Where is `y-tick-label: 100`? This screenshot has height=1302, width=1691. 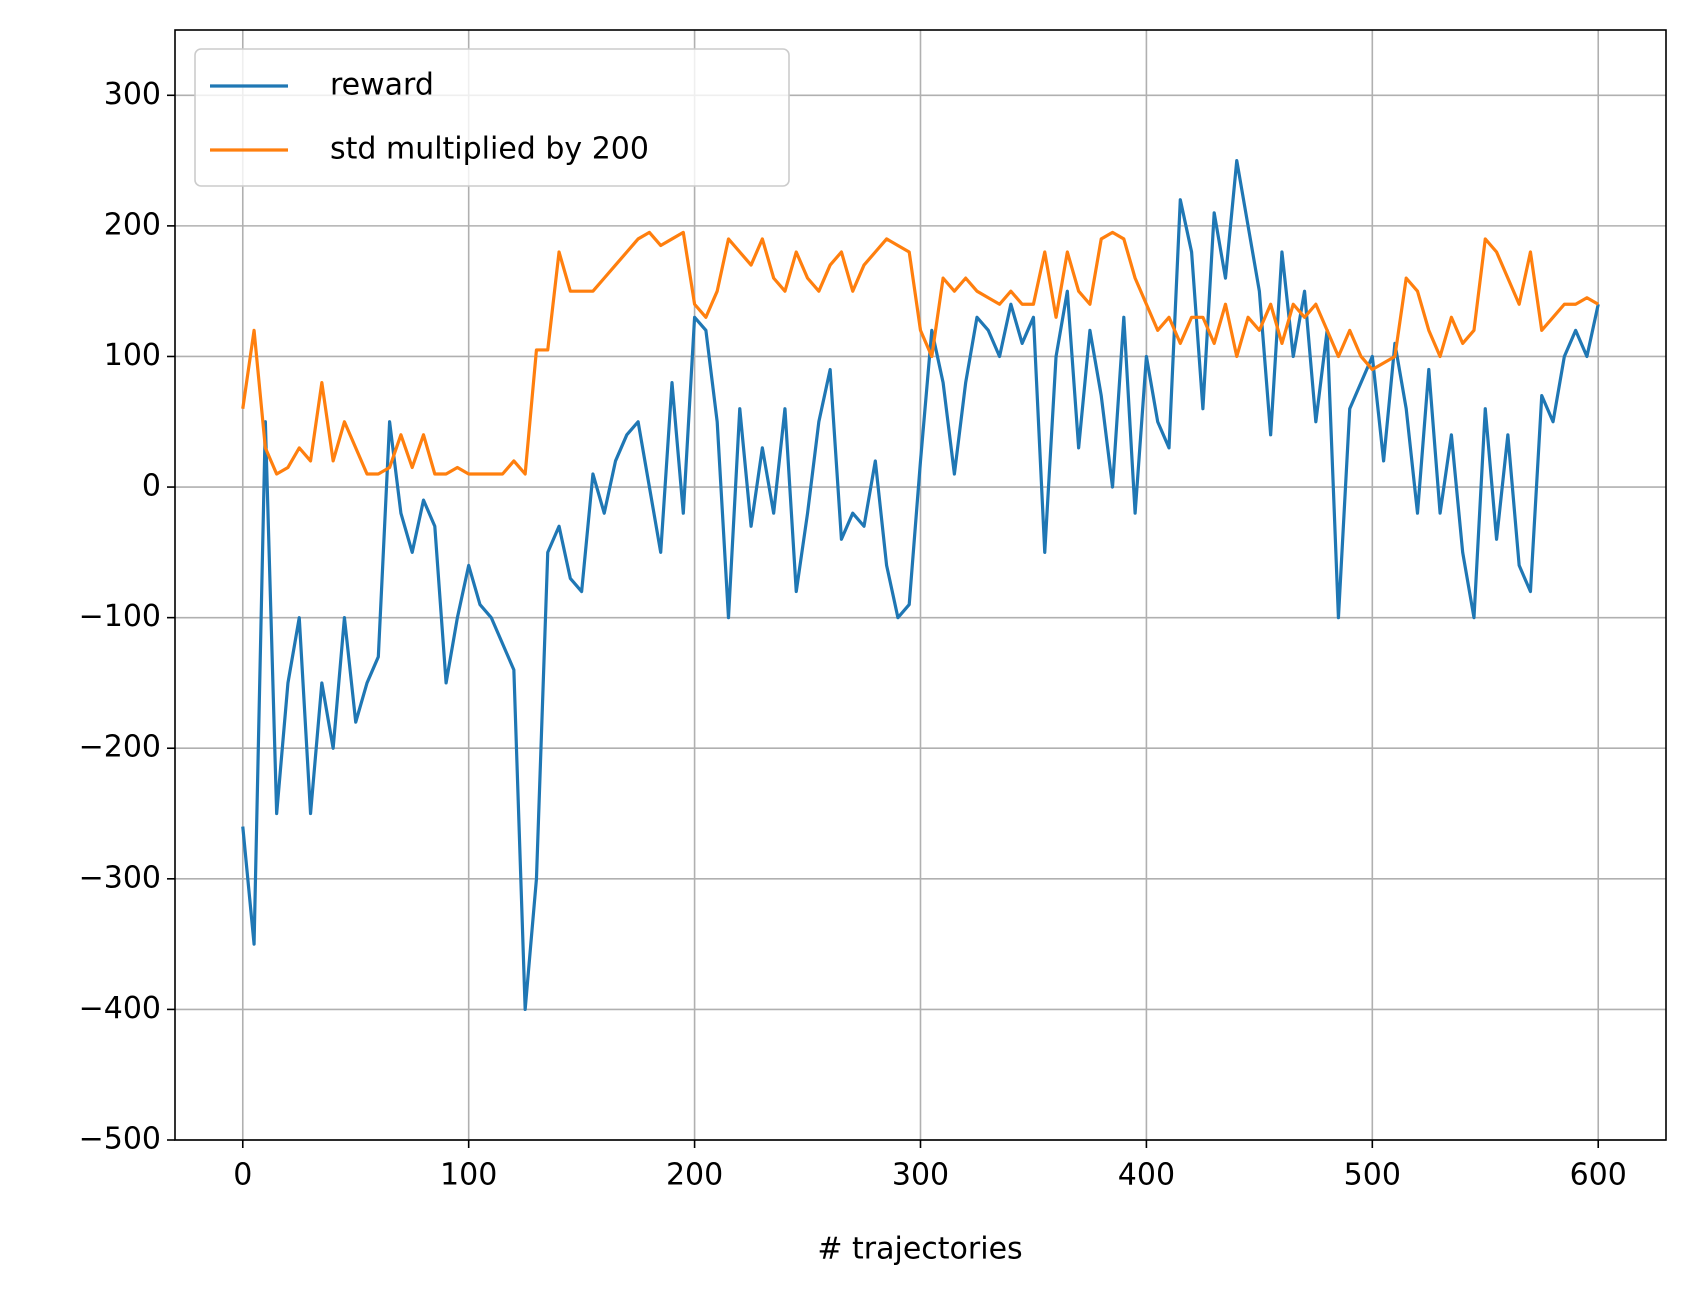
y-tick-label: 100 is located at coordinates (132, 355).